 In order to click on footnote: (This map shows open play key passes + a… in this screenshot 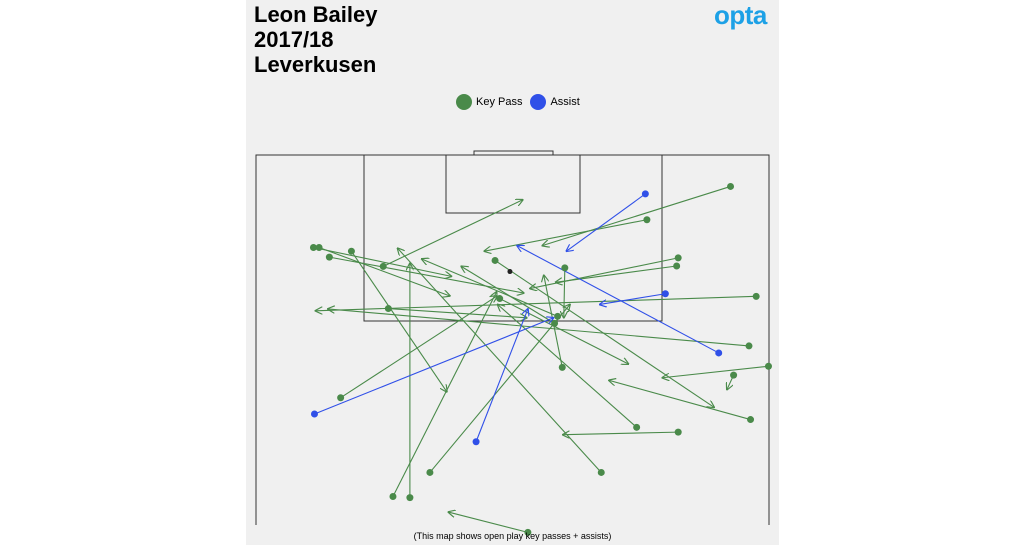, I will do `click(512, 536)`.